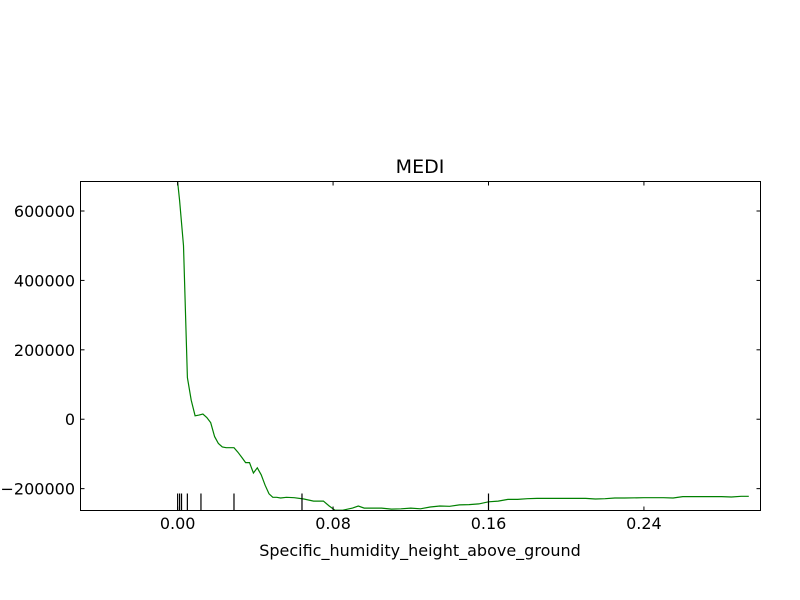  What do you see at coordinates (489, 523) in the screenshot?
I see `x-tick-label: 0.16` at bounding box center [489, 523].